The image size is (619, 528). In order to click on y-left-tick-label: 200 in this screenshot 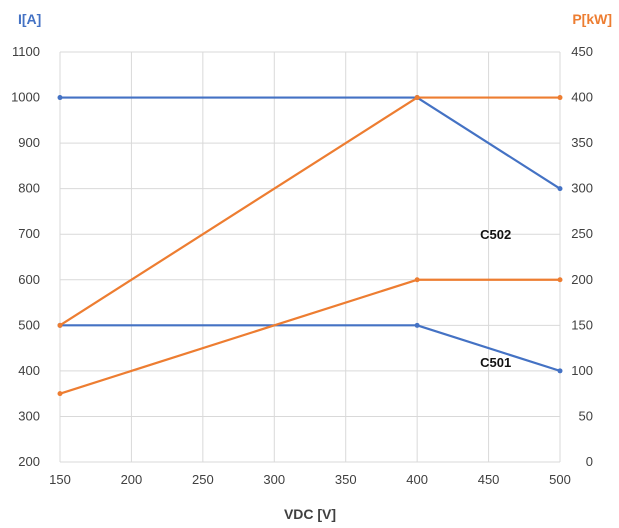, I will do `click(29, 461)`.